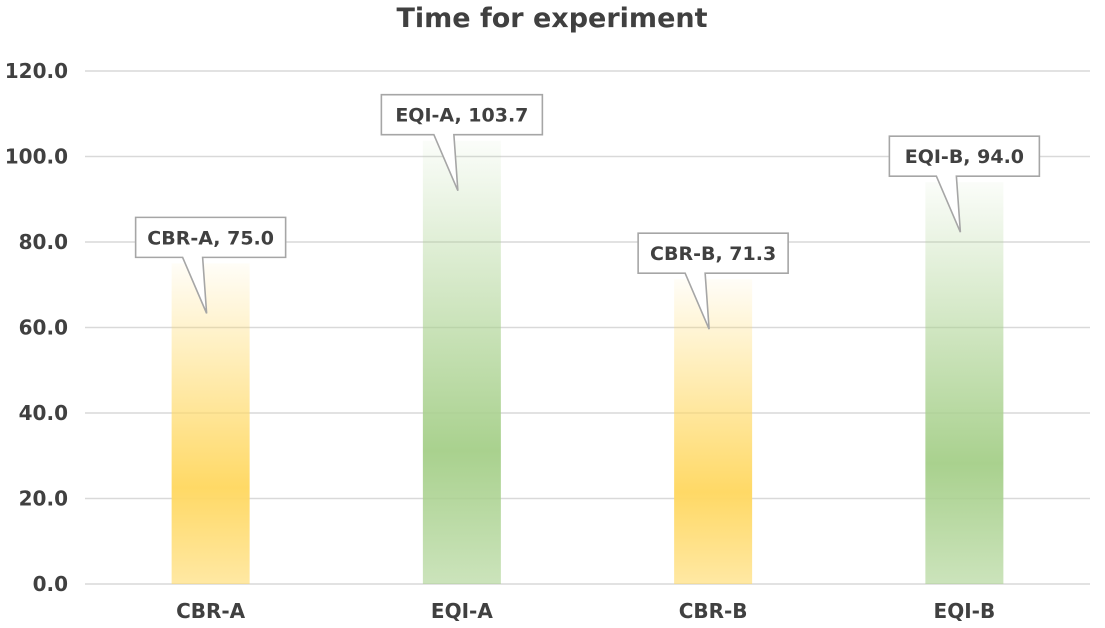 This screenshot has height=628, width=1105. Describe the element at coordinates (461, 362) in the screenshot. I see `bar-eqi-a` at that location.